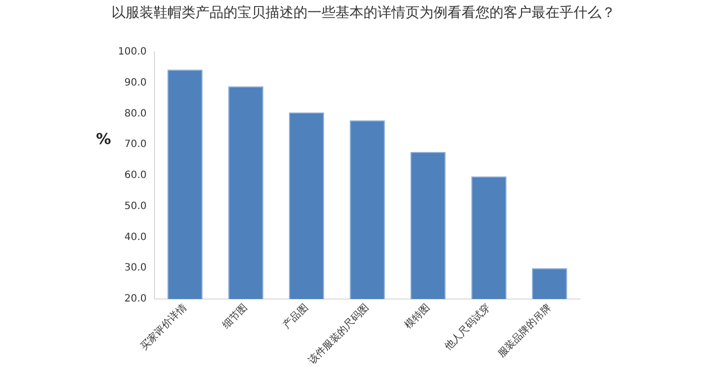  I want to click on y-tick-label: 60.0, so click(135, 176).